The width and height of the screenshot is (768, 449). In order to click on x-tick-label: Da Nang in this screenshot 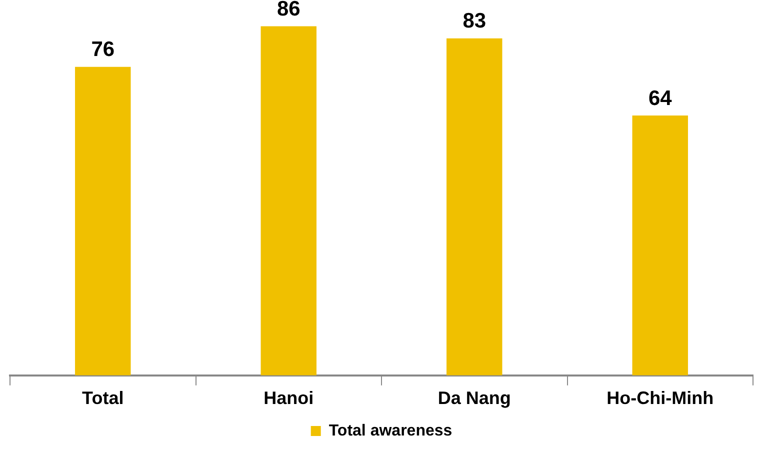, I will do `click(474, 398)`.